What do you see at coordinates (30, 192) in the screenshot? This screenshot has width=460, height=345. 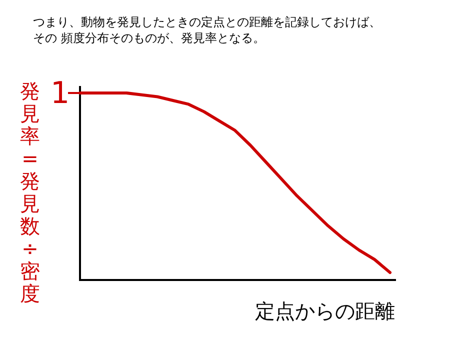 I see `text: 発見率=発見数÷密度` at bounding box center [30, 192].